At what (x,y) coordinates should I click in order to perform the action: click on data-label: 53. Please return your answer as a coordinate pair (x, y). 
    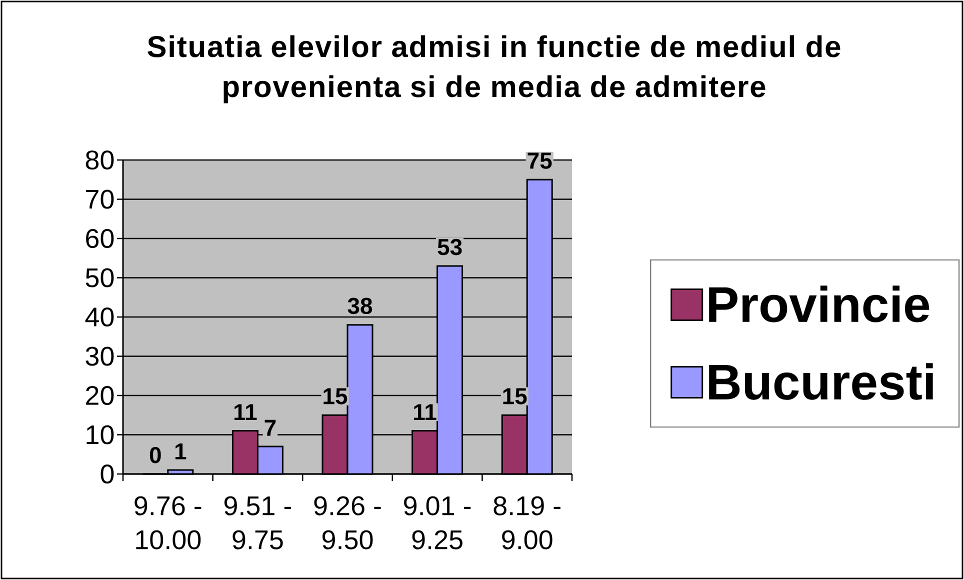
    Looking at the image, I should click on (450, 247).